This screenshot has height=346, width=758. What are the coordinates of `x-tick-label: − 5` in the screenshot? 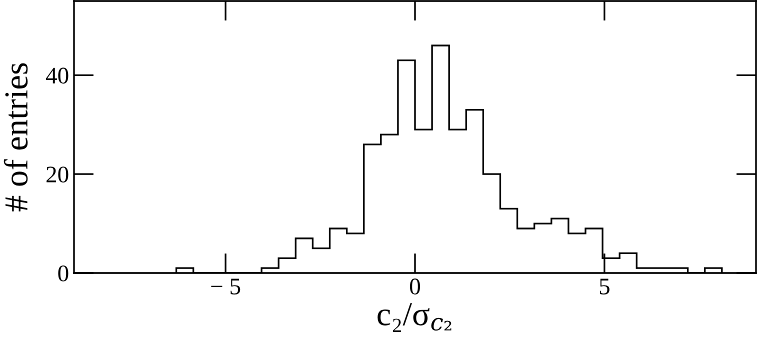 It's located at (225, 286).